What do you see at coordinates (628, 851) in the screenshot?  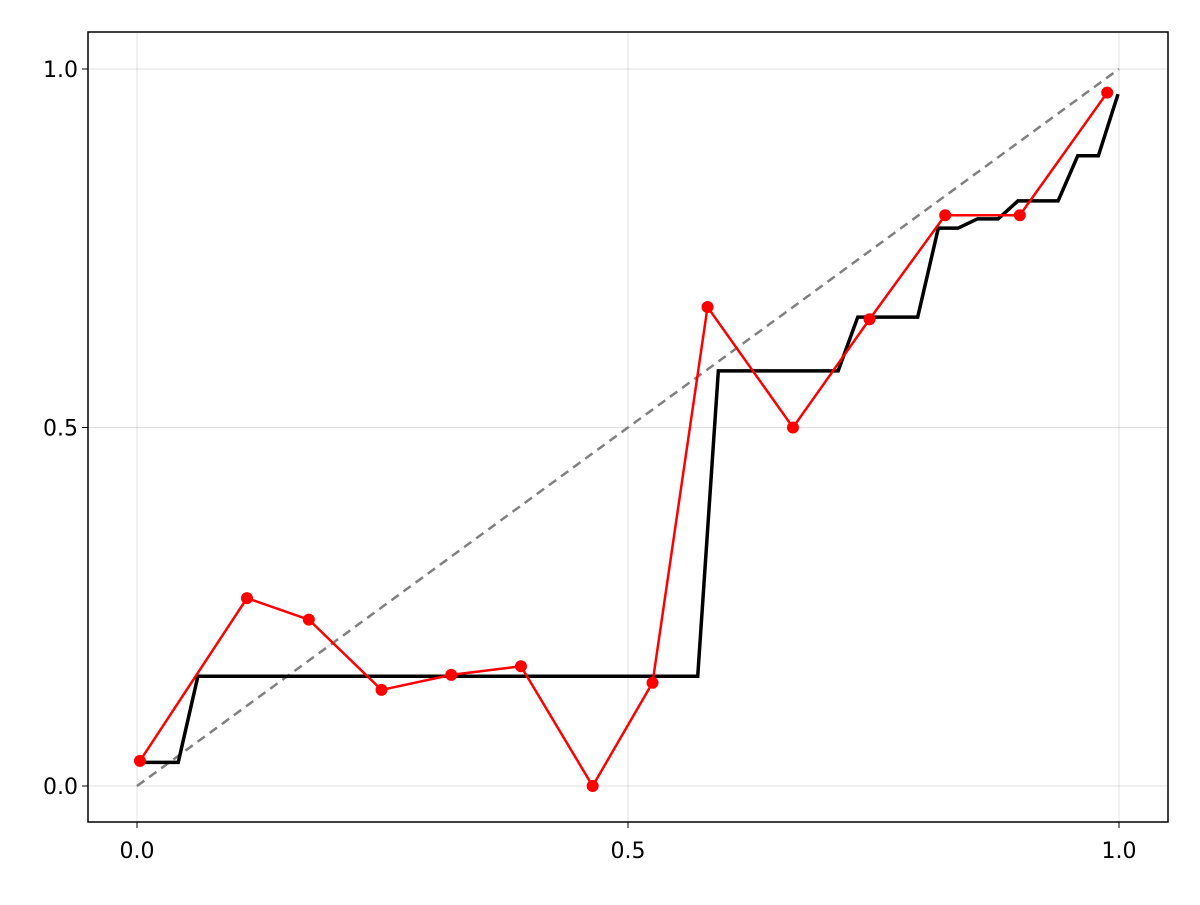 I see `x-tick-label: 0.5` at bounding box center [628, 851].